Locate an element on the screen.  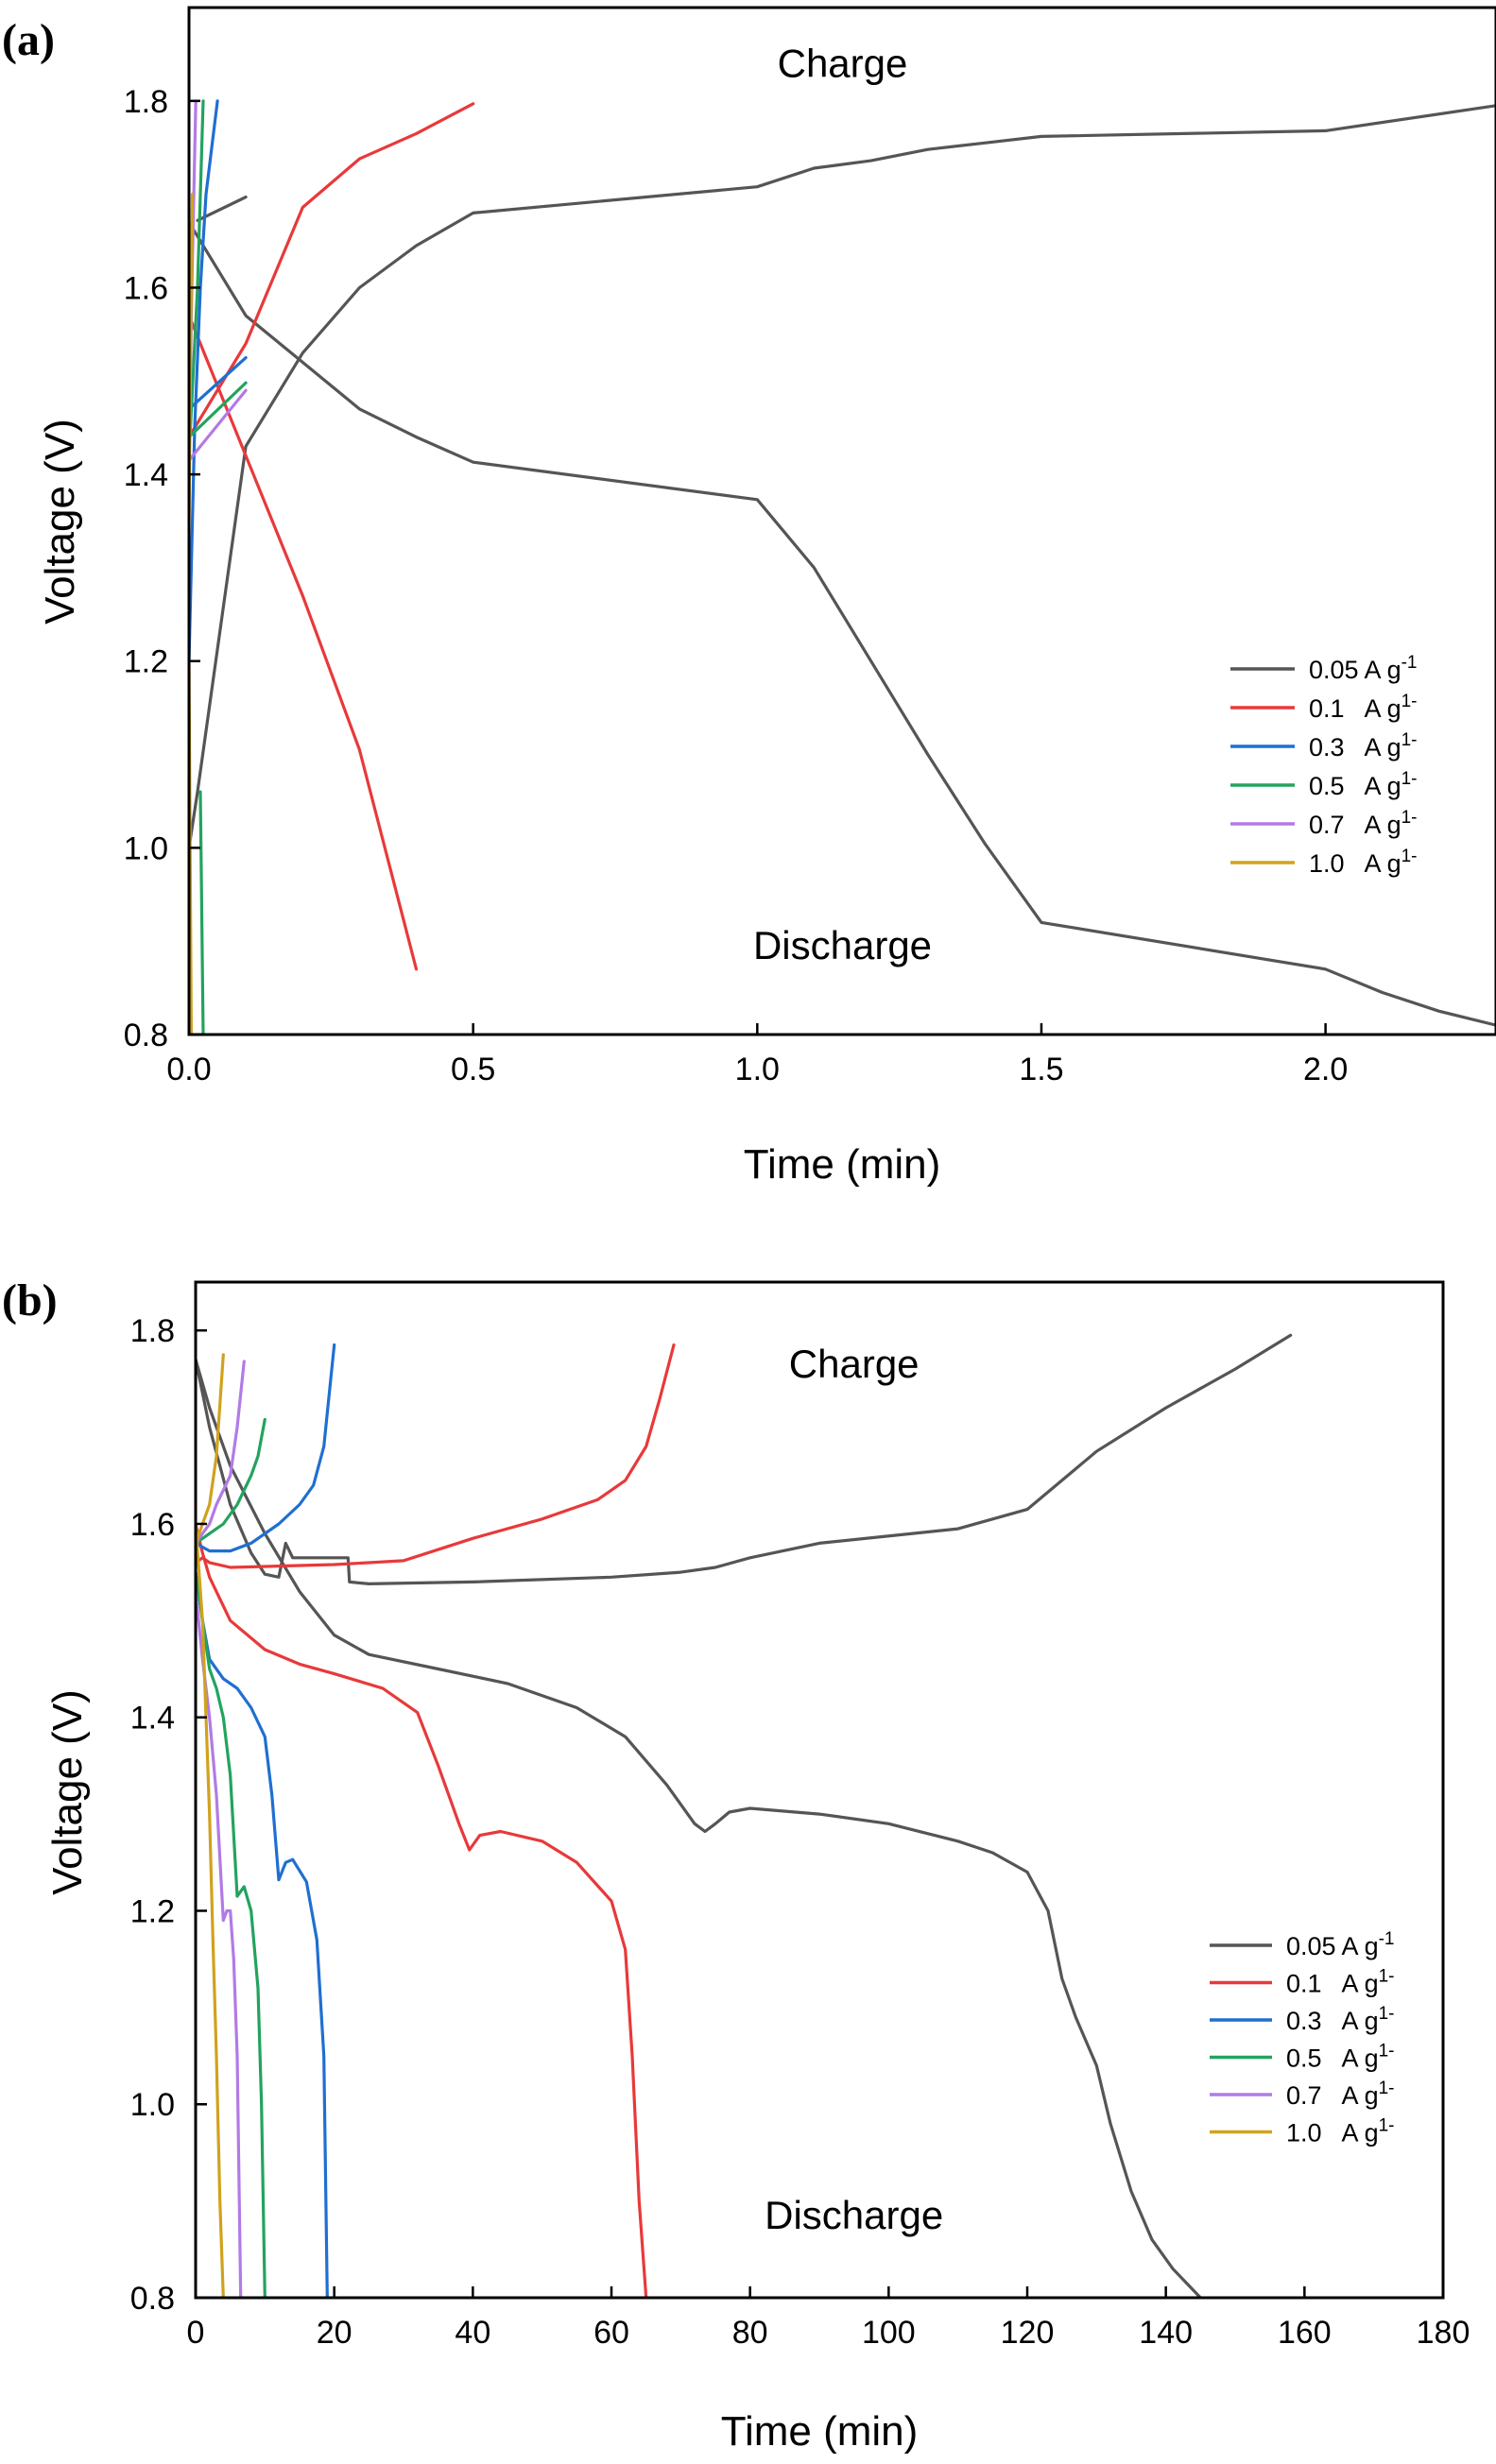
x-tick-label: 120 is located at coordinates (1028, 2333).